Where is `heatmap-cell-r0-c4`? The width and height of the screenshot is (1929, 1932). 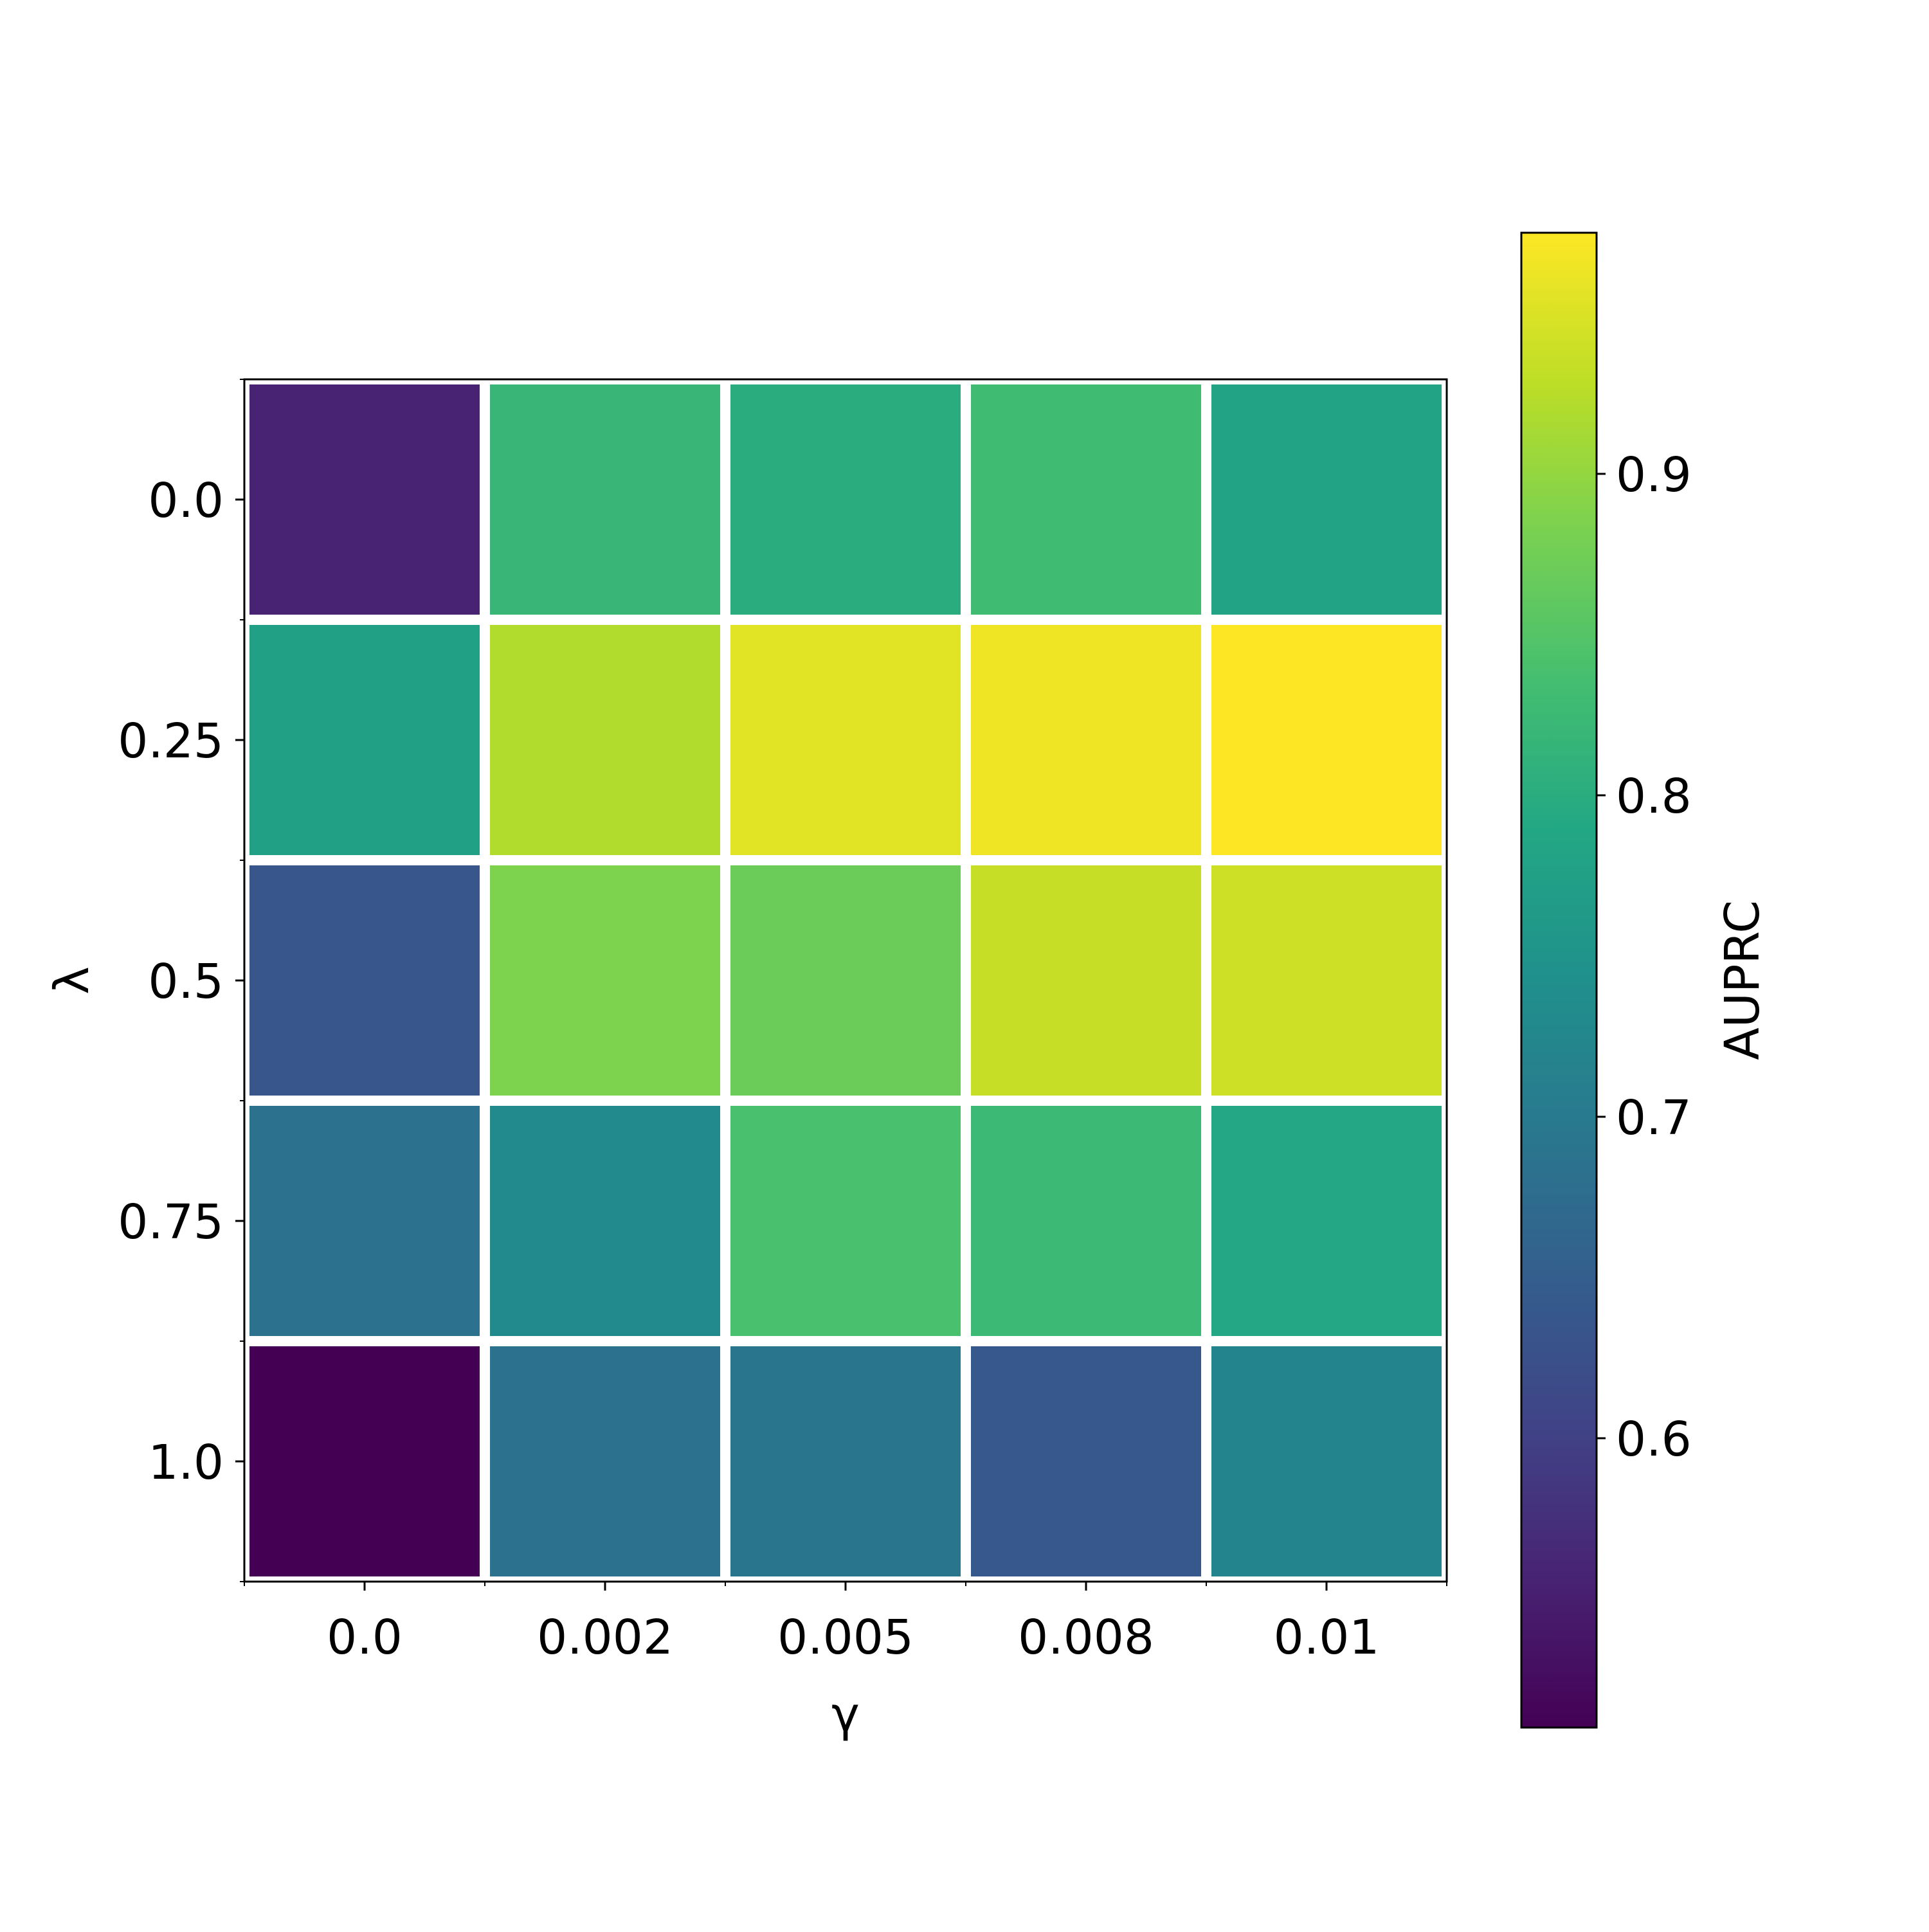
heatmap-cell-r0-c4 is located at coordinates (1326, 499).